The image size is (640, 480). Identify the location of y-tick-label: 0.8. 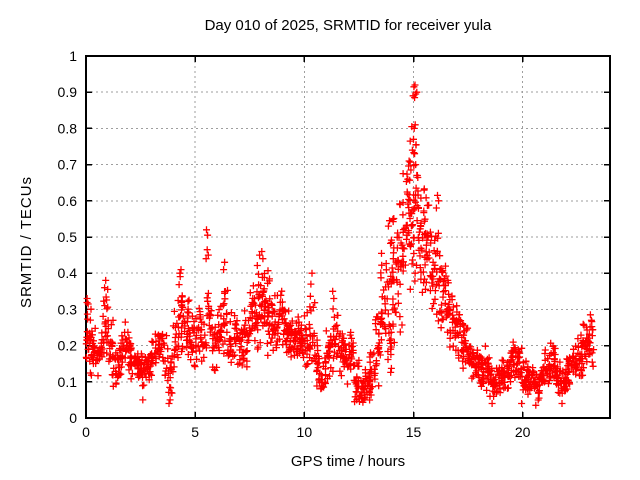
(68, 128).